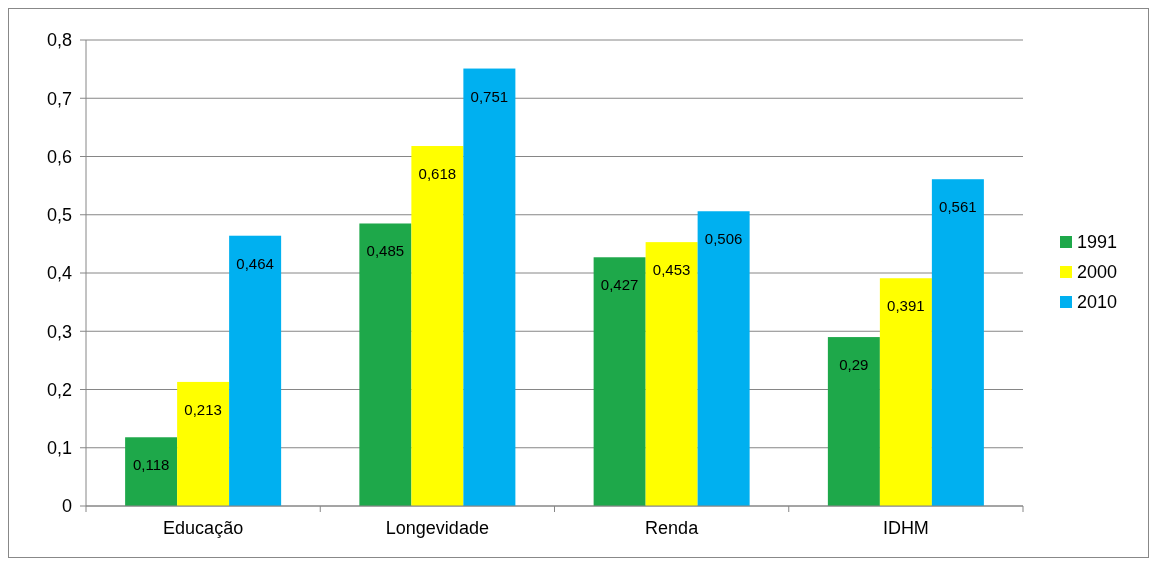 The height and width of the screenshot is (566, 1157). Describe the element at coordinates (59, 273) in the screenshot. I see `y-tick-label: 0,4` at that location.